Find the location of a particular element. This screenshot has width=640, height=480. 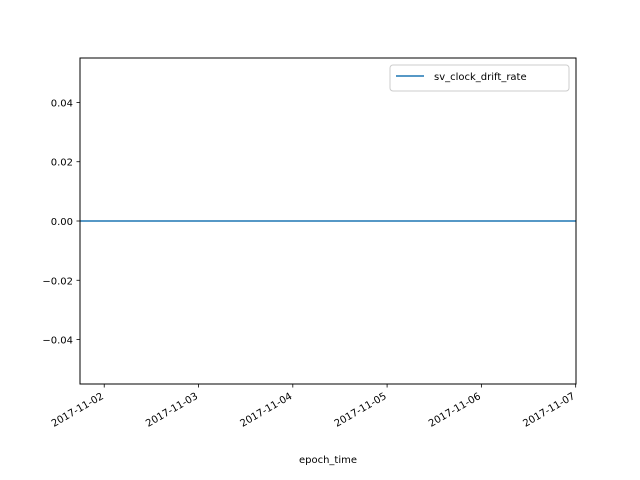

y-tick-label: 0.00 is located at coordinates (62, 222).